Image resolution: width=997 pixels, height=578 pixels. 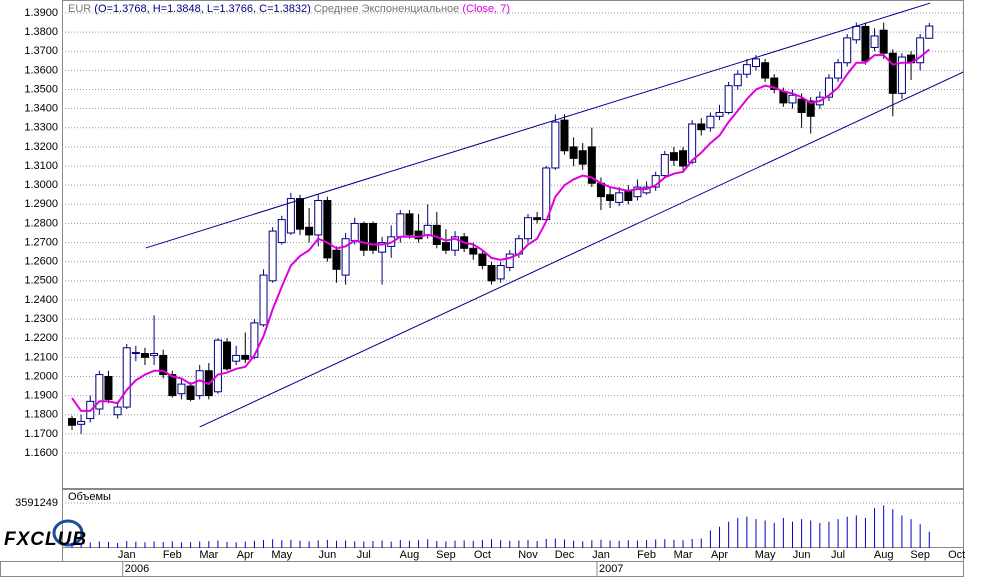 I want to click on volume-tick-label: 3591249, so click(x=36, y=503).